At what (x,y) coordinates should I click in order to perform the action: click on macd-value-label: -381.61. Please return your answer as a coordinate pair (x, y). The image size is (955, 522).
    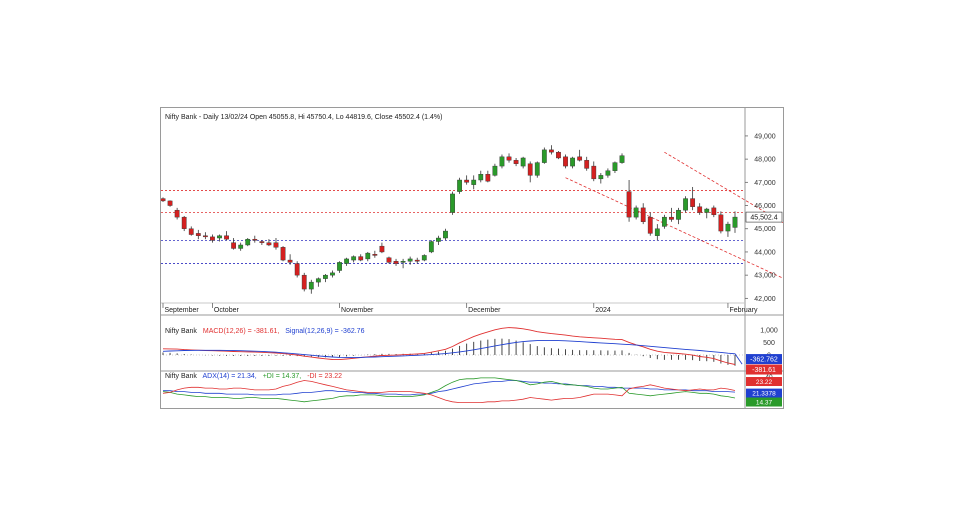
    Looking at the image, I should click on (764, 370).